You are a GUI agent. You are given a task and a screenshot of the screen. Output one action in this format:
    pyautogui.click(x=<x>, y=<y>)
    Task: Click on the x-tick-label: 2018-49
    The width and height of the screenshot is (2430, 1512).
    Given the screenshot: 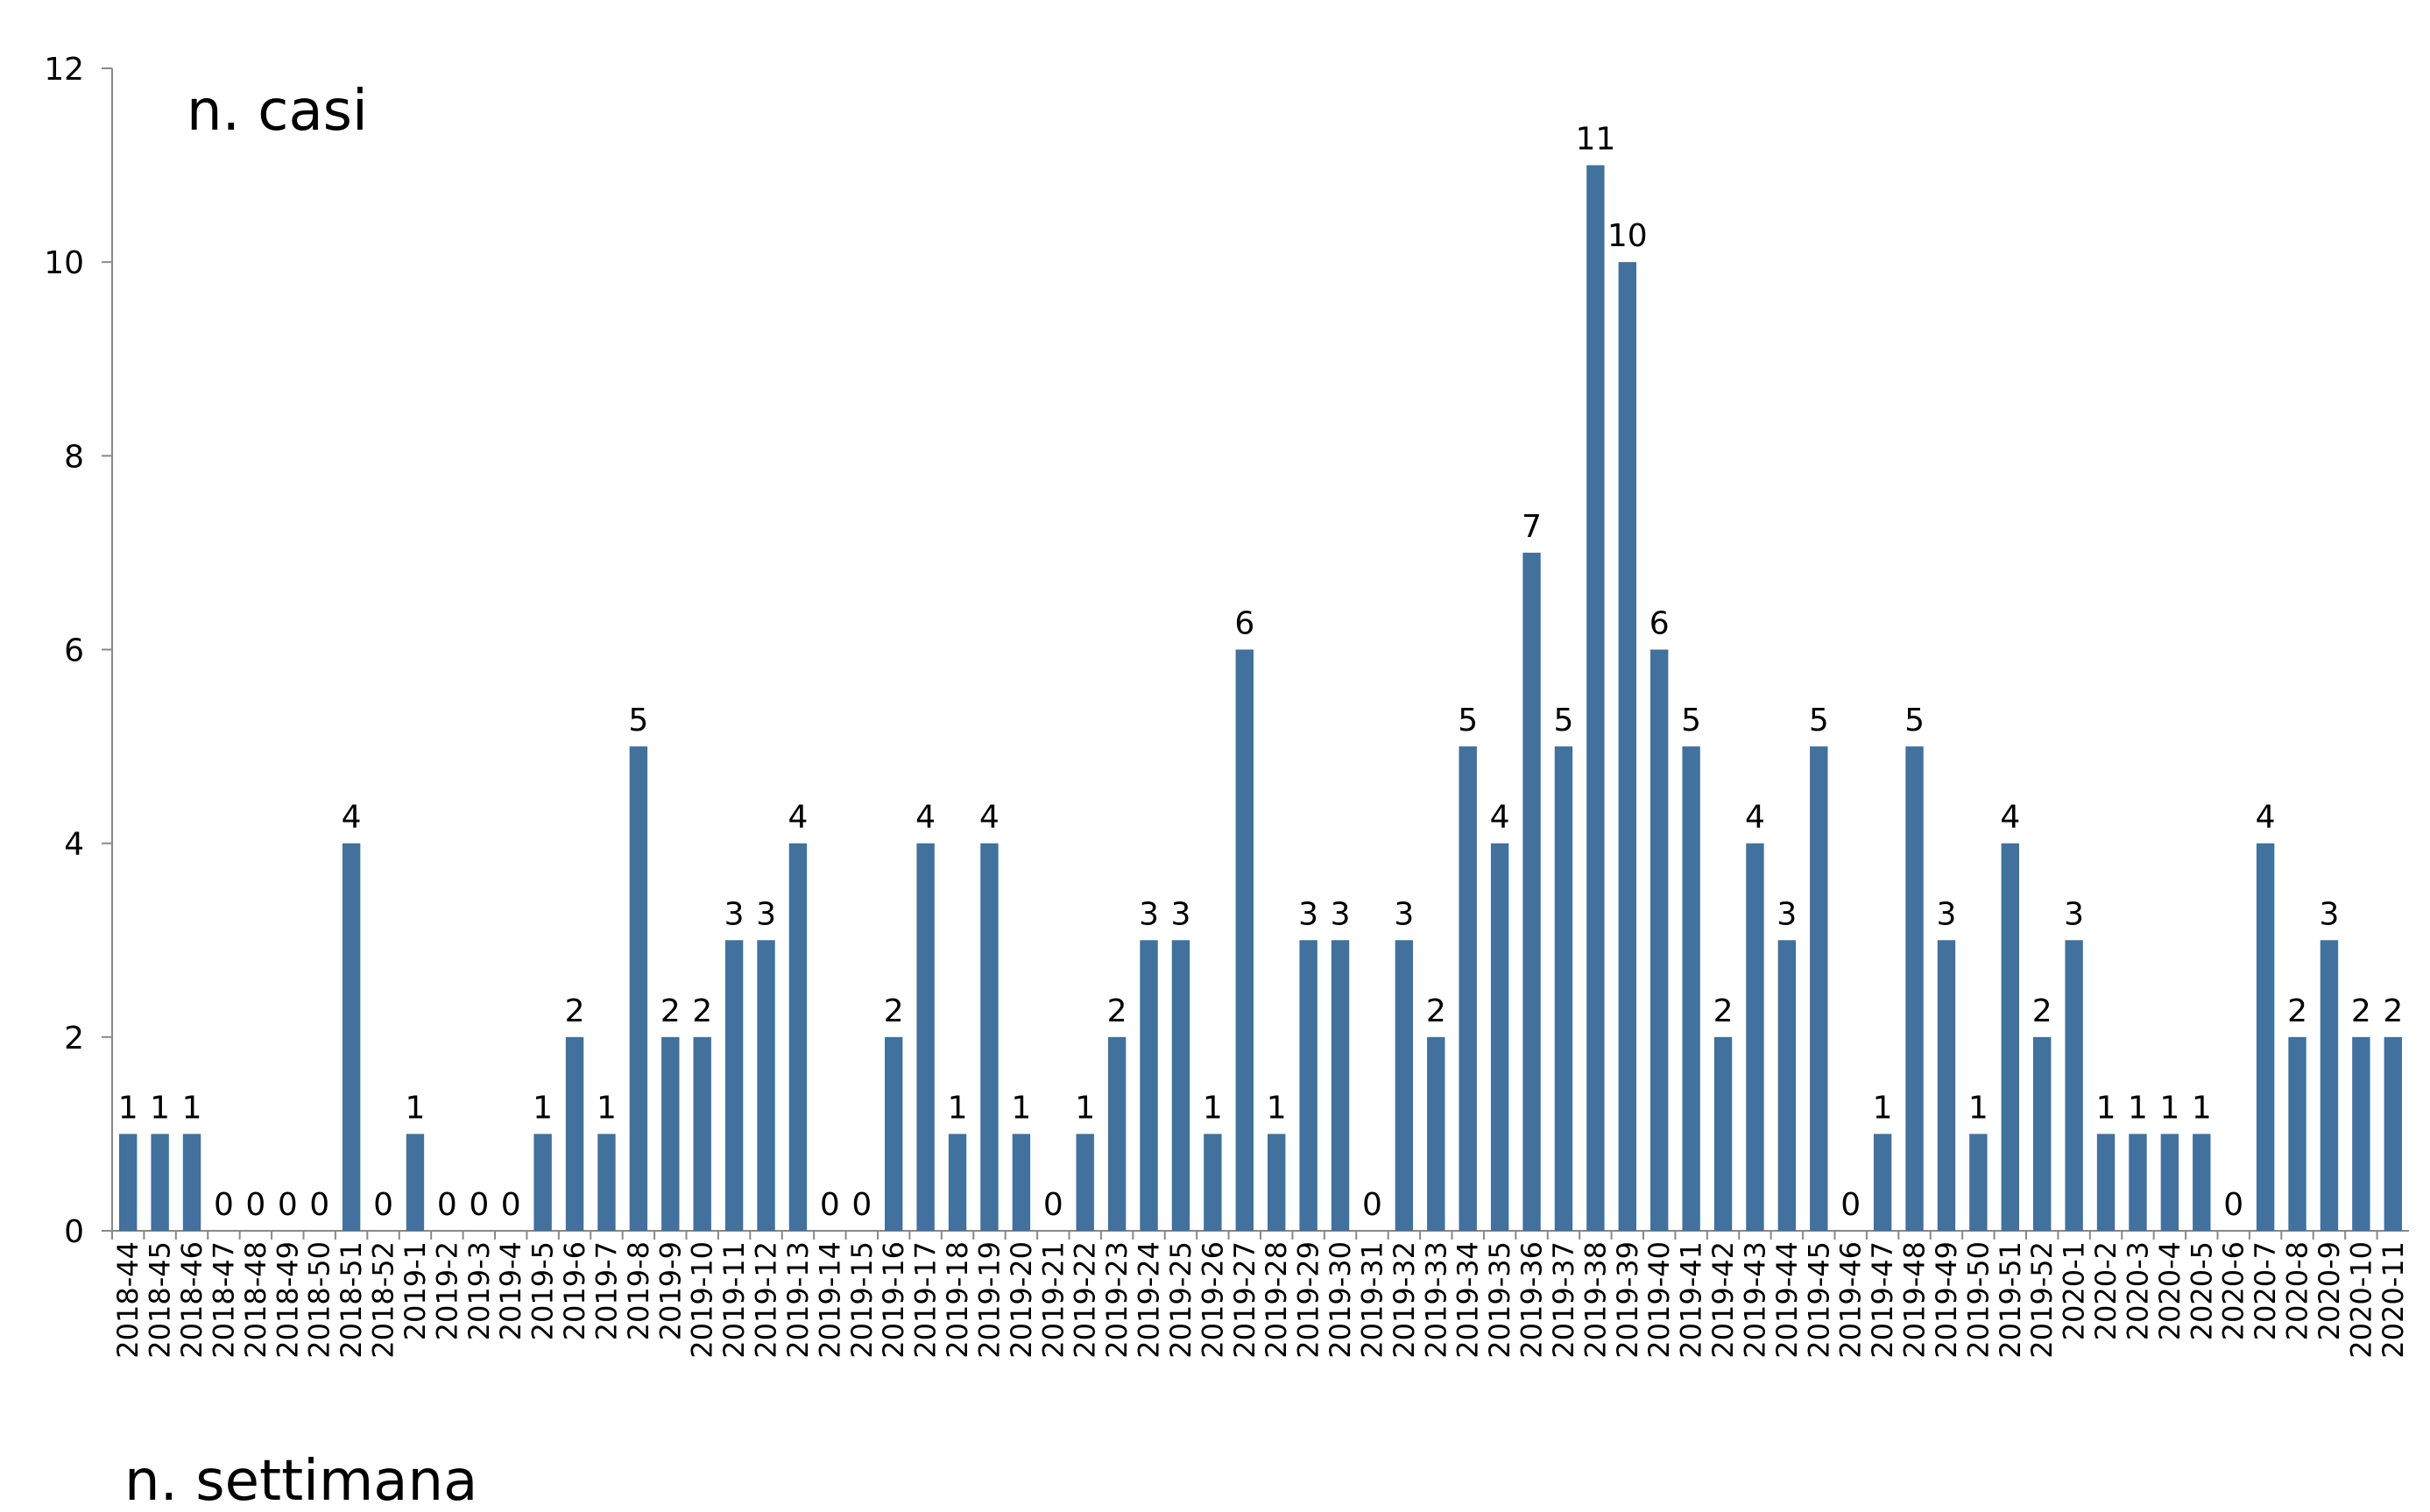 What is the action you would take?
    pyautogui.click(x=287, y=1300)
    